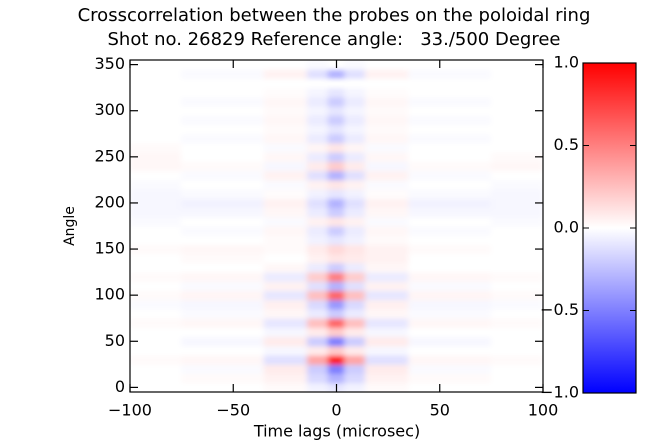 The height and width of the screenshot is (444, 668). What do you see at coordinates (120, 386) in the screenshot?
I see `y-tick-label: 0` at bounding box center [120, 386].